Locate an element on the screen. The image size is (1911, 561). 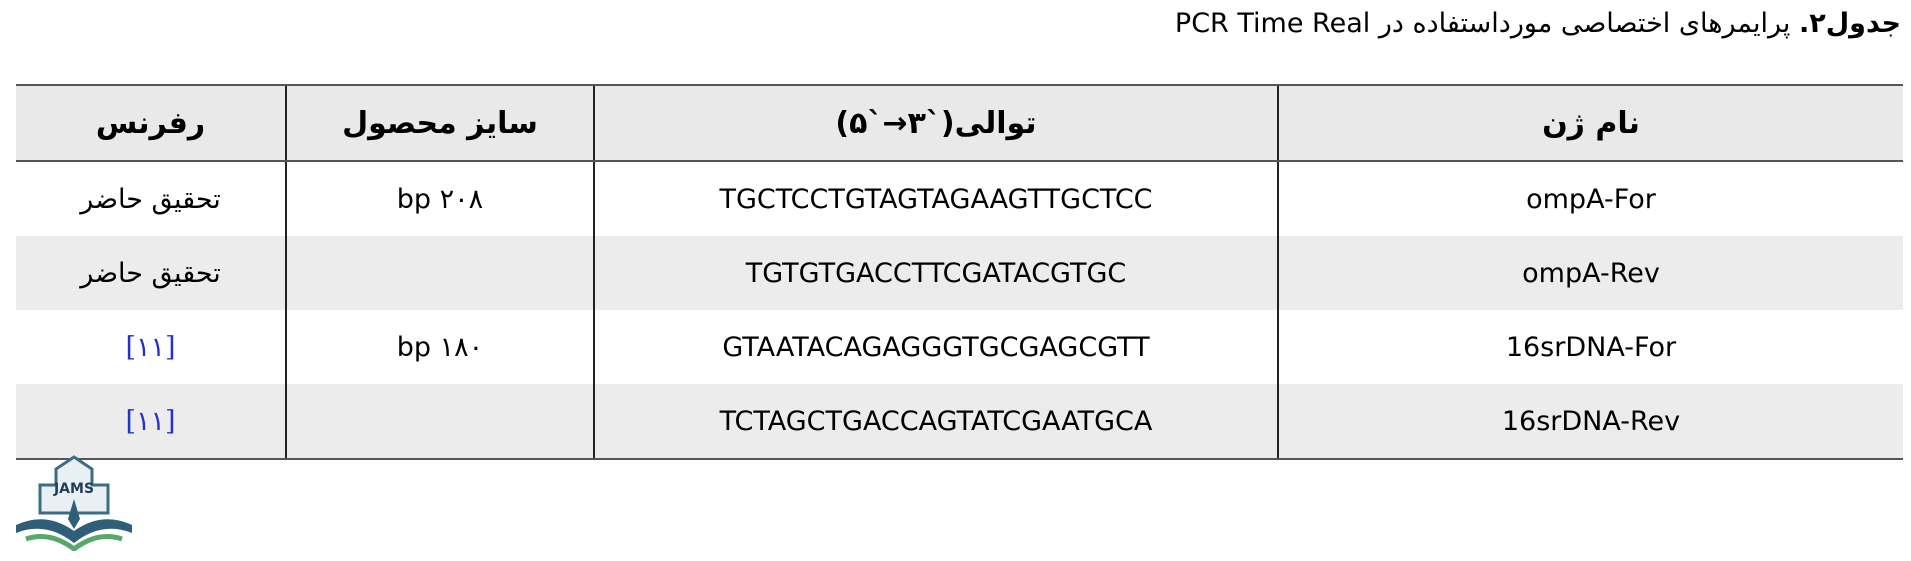
gene-name: ompA-Rev is located at coordinates (1591, 273).